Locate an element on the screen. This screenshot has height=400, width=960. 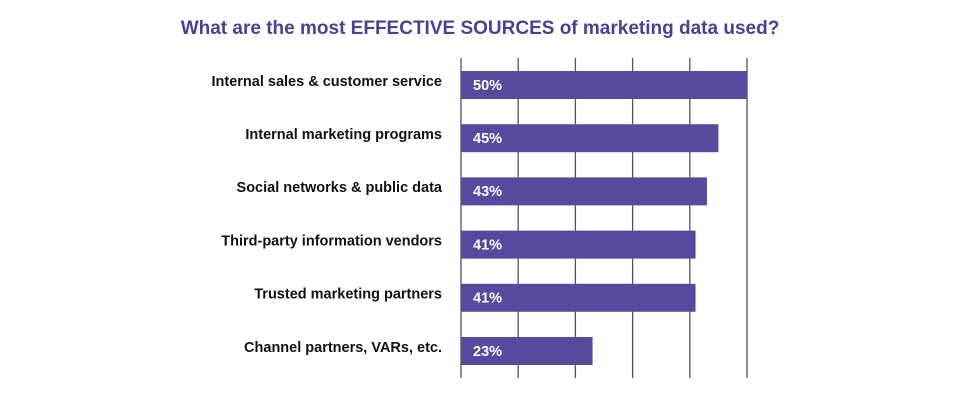
category-label-5: Channel partners, VARs, etc. is located at coordinates (343, 348).